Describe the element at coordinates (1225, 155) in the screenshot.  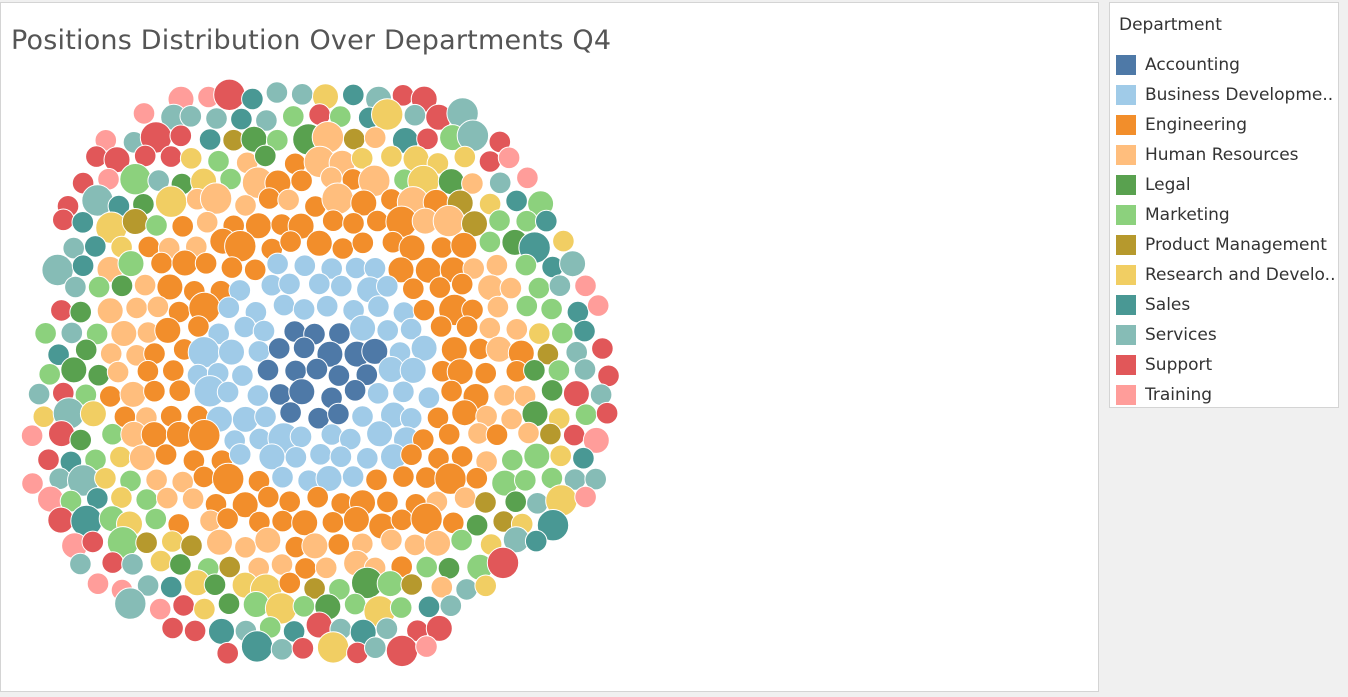
I see `legend-item: Human Resources` at that location.